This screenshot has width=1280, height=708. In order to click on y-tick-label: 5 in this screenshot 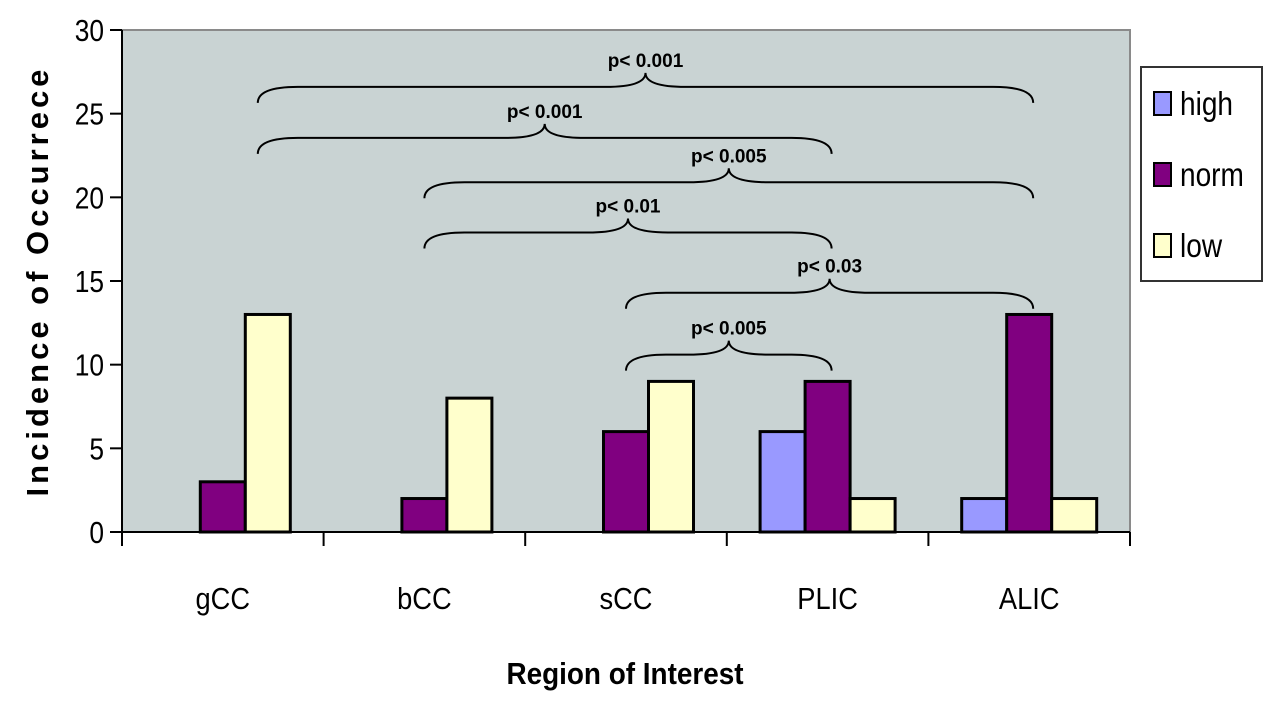, I will do `click(96, 449)`.